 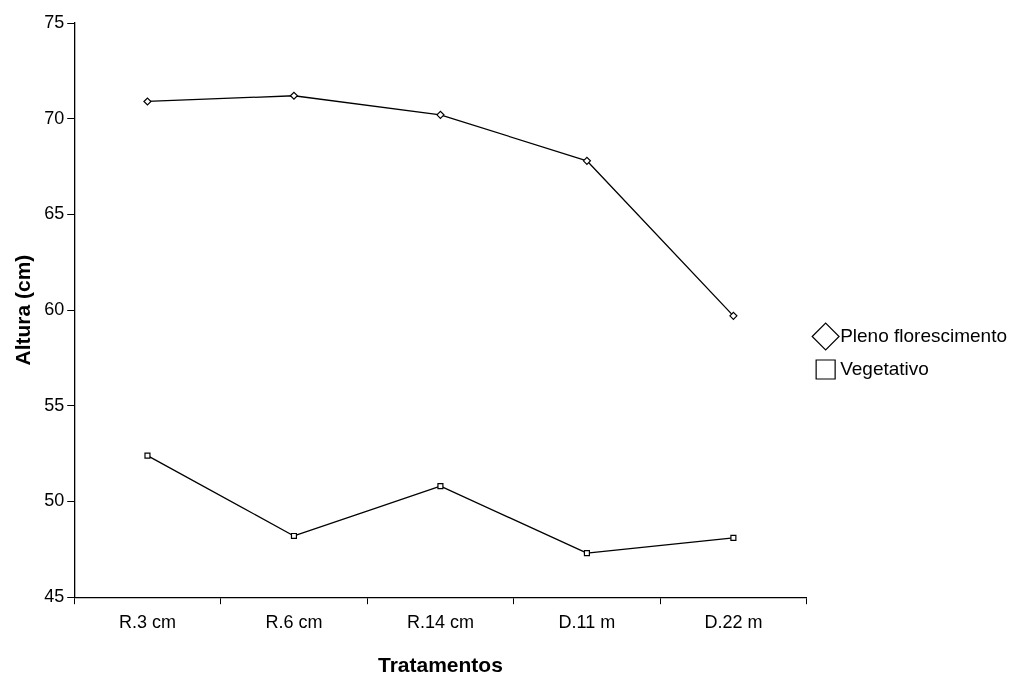 What do you see at coordinates (733, 621) in the screenshot?
I see `x-tick-label: D.22 m` at bounding box center [733, 621].